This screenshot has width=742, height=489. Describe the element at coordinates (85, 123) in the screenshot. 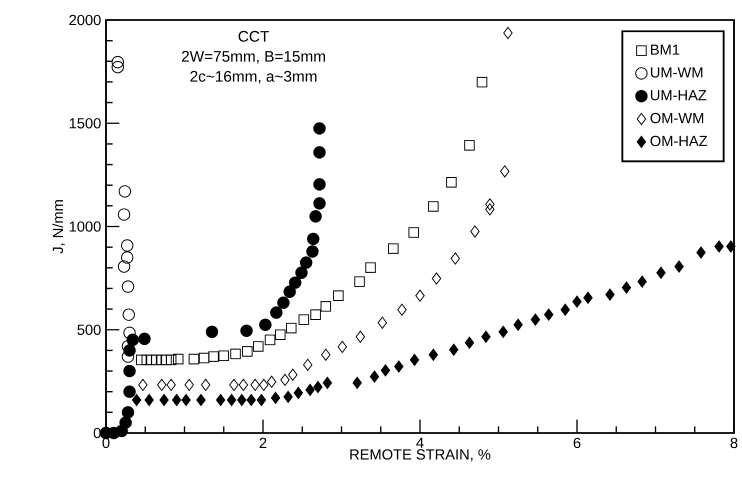

I see `y-tick-label: 1500` at that location.